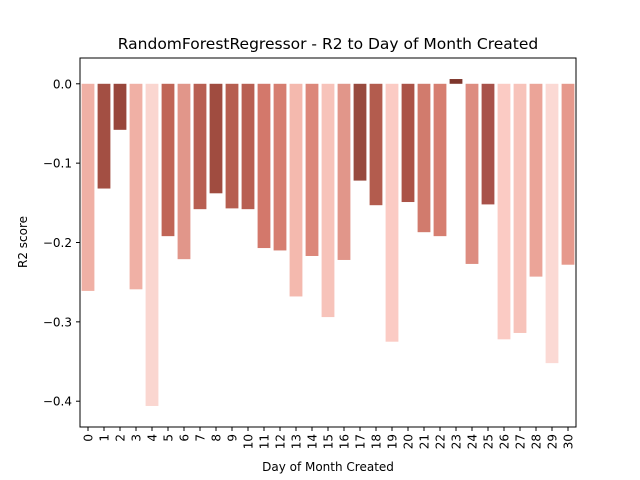  Describe the element at coordinates (281, 441) in the screenshot. I see `x-tick-label: 12` at that location.